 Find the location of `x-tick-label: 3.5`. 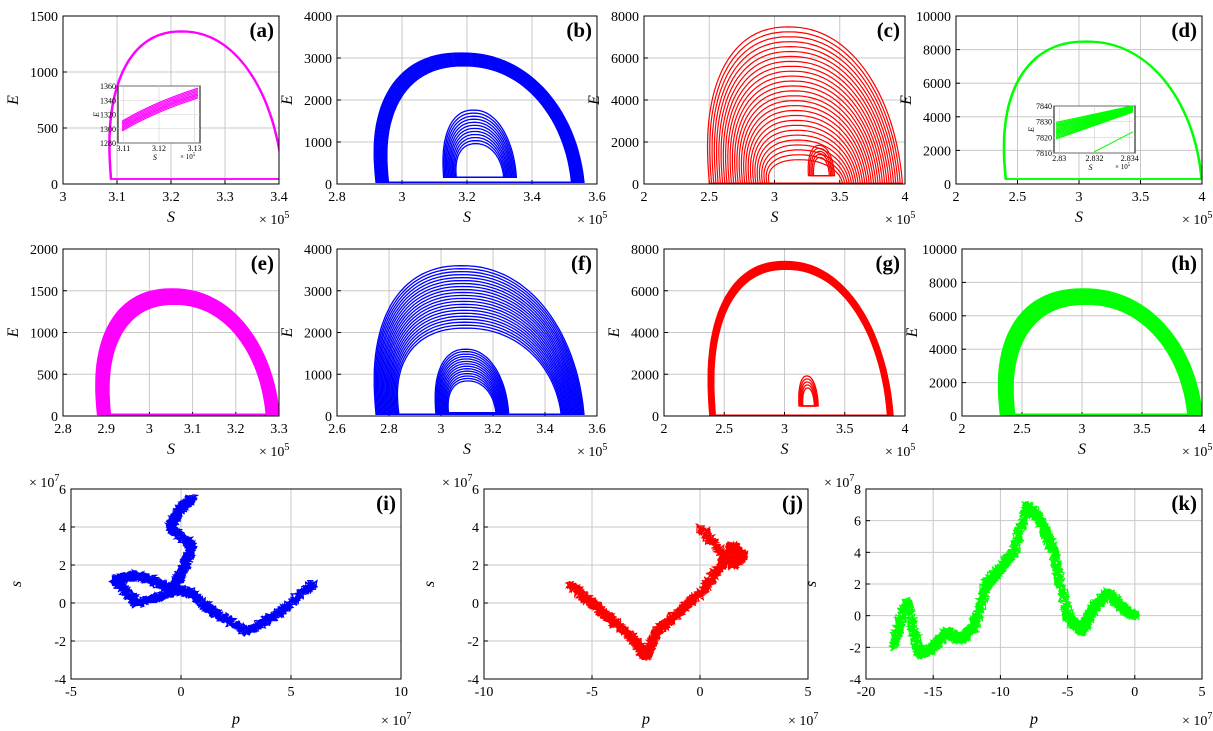

x-tick-label: 3.5 is located at coordinates (1142, 429).